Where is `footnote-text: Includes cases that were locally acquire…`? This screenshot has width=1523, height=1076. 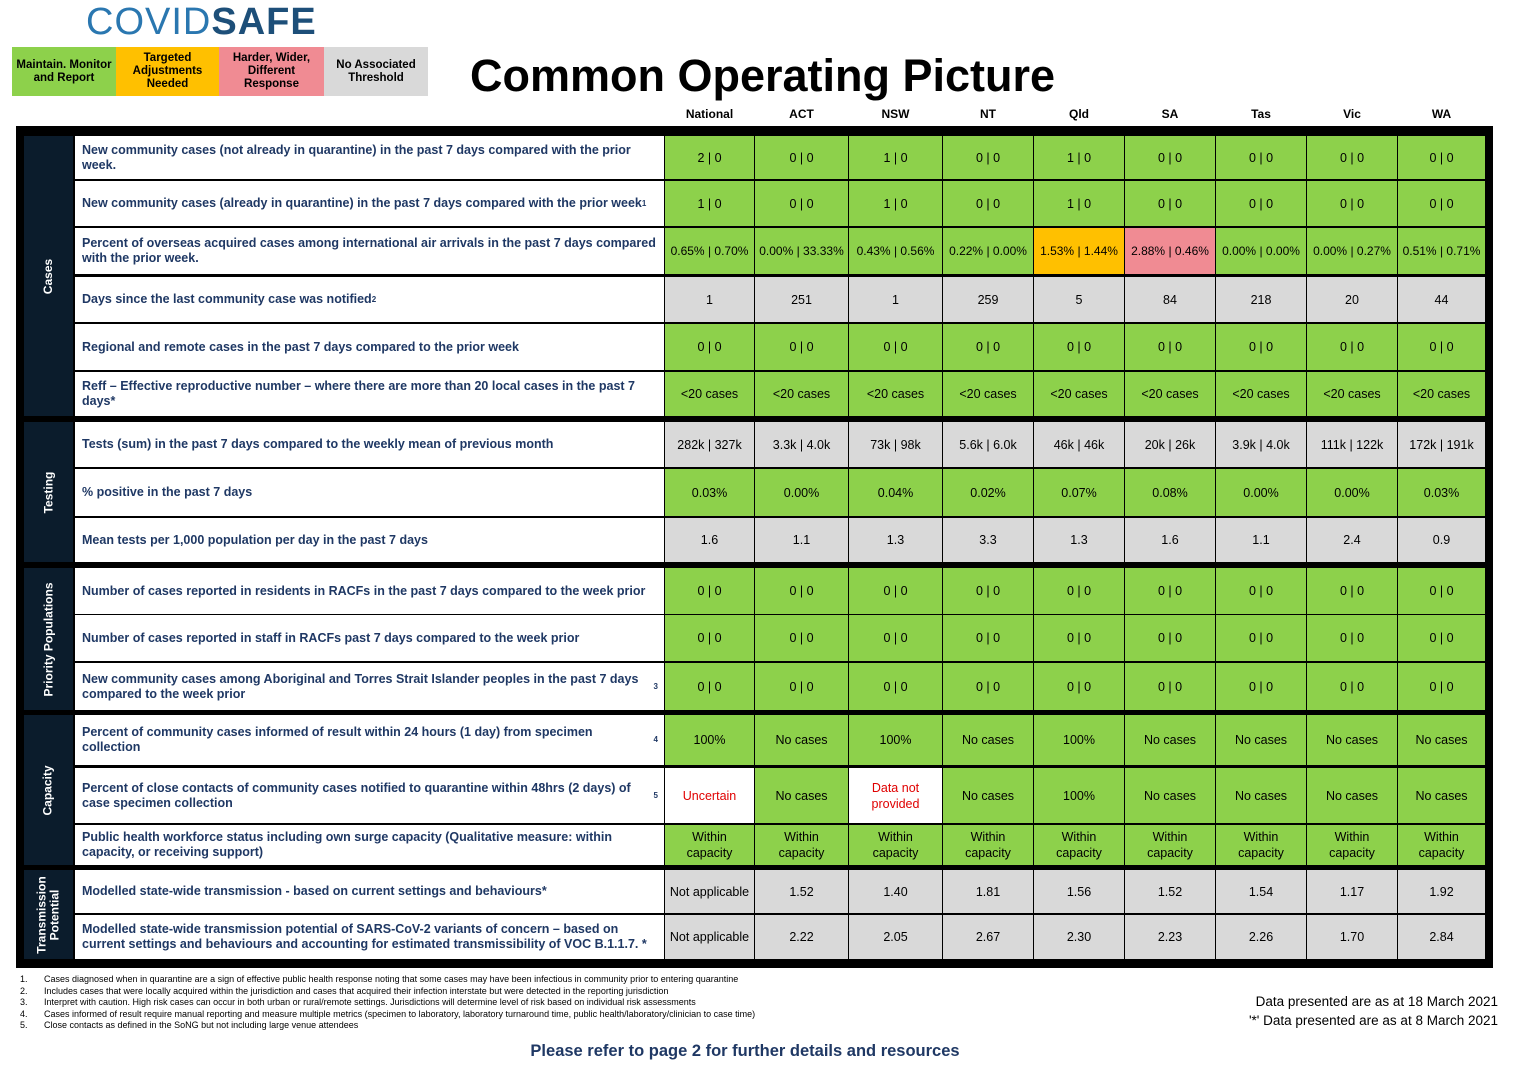 footnote-text: Includes cases that were locally acquire… is located at coordinates (356, 990).